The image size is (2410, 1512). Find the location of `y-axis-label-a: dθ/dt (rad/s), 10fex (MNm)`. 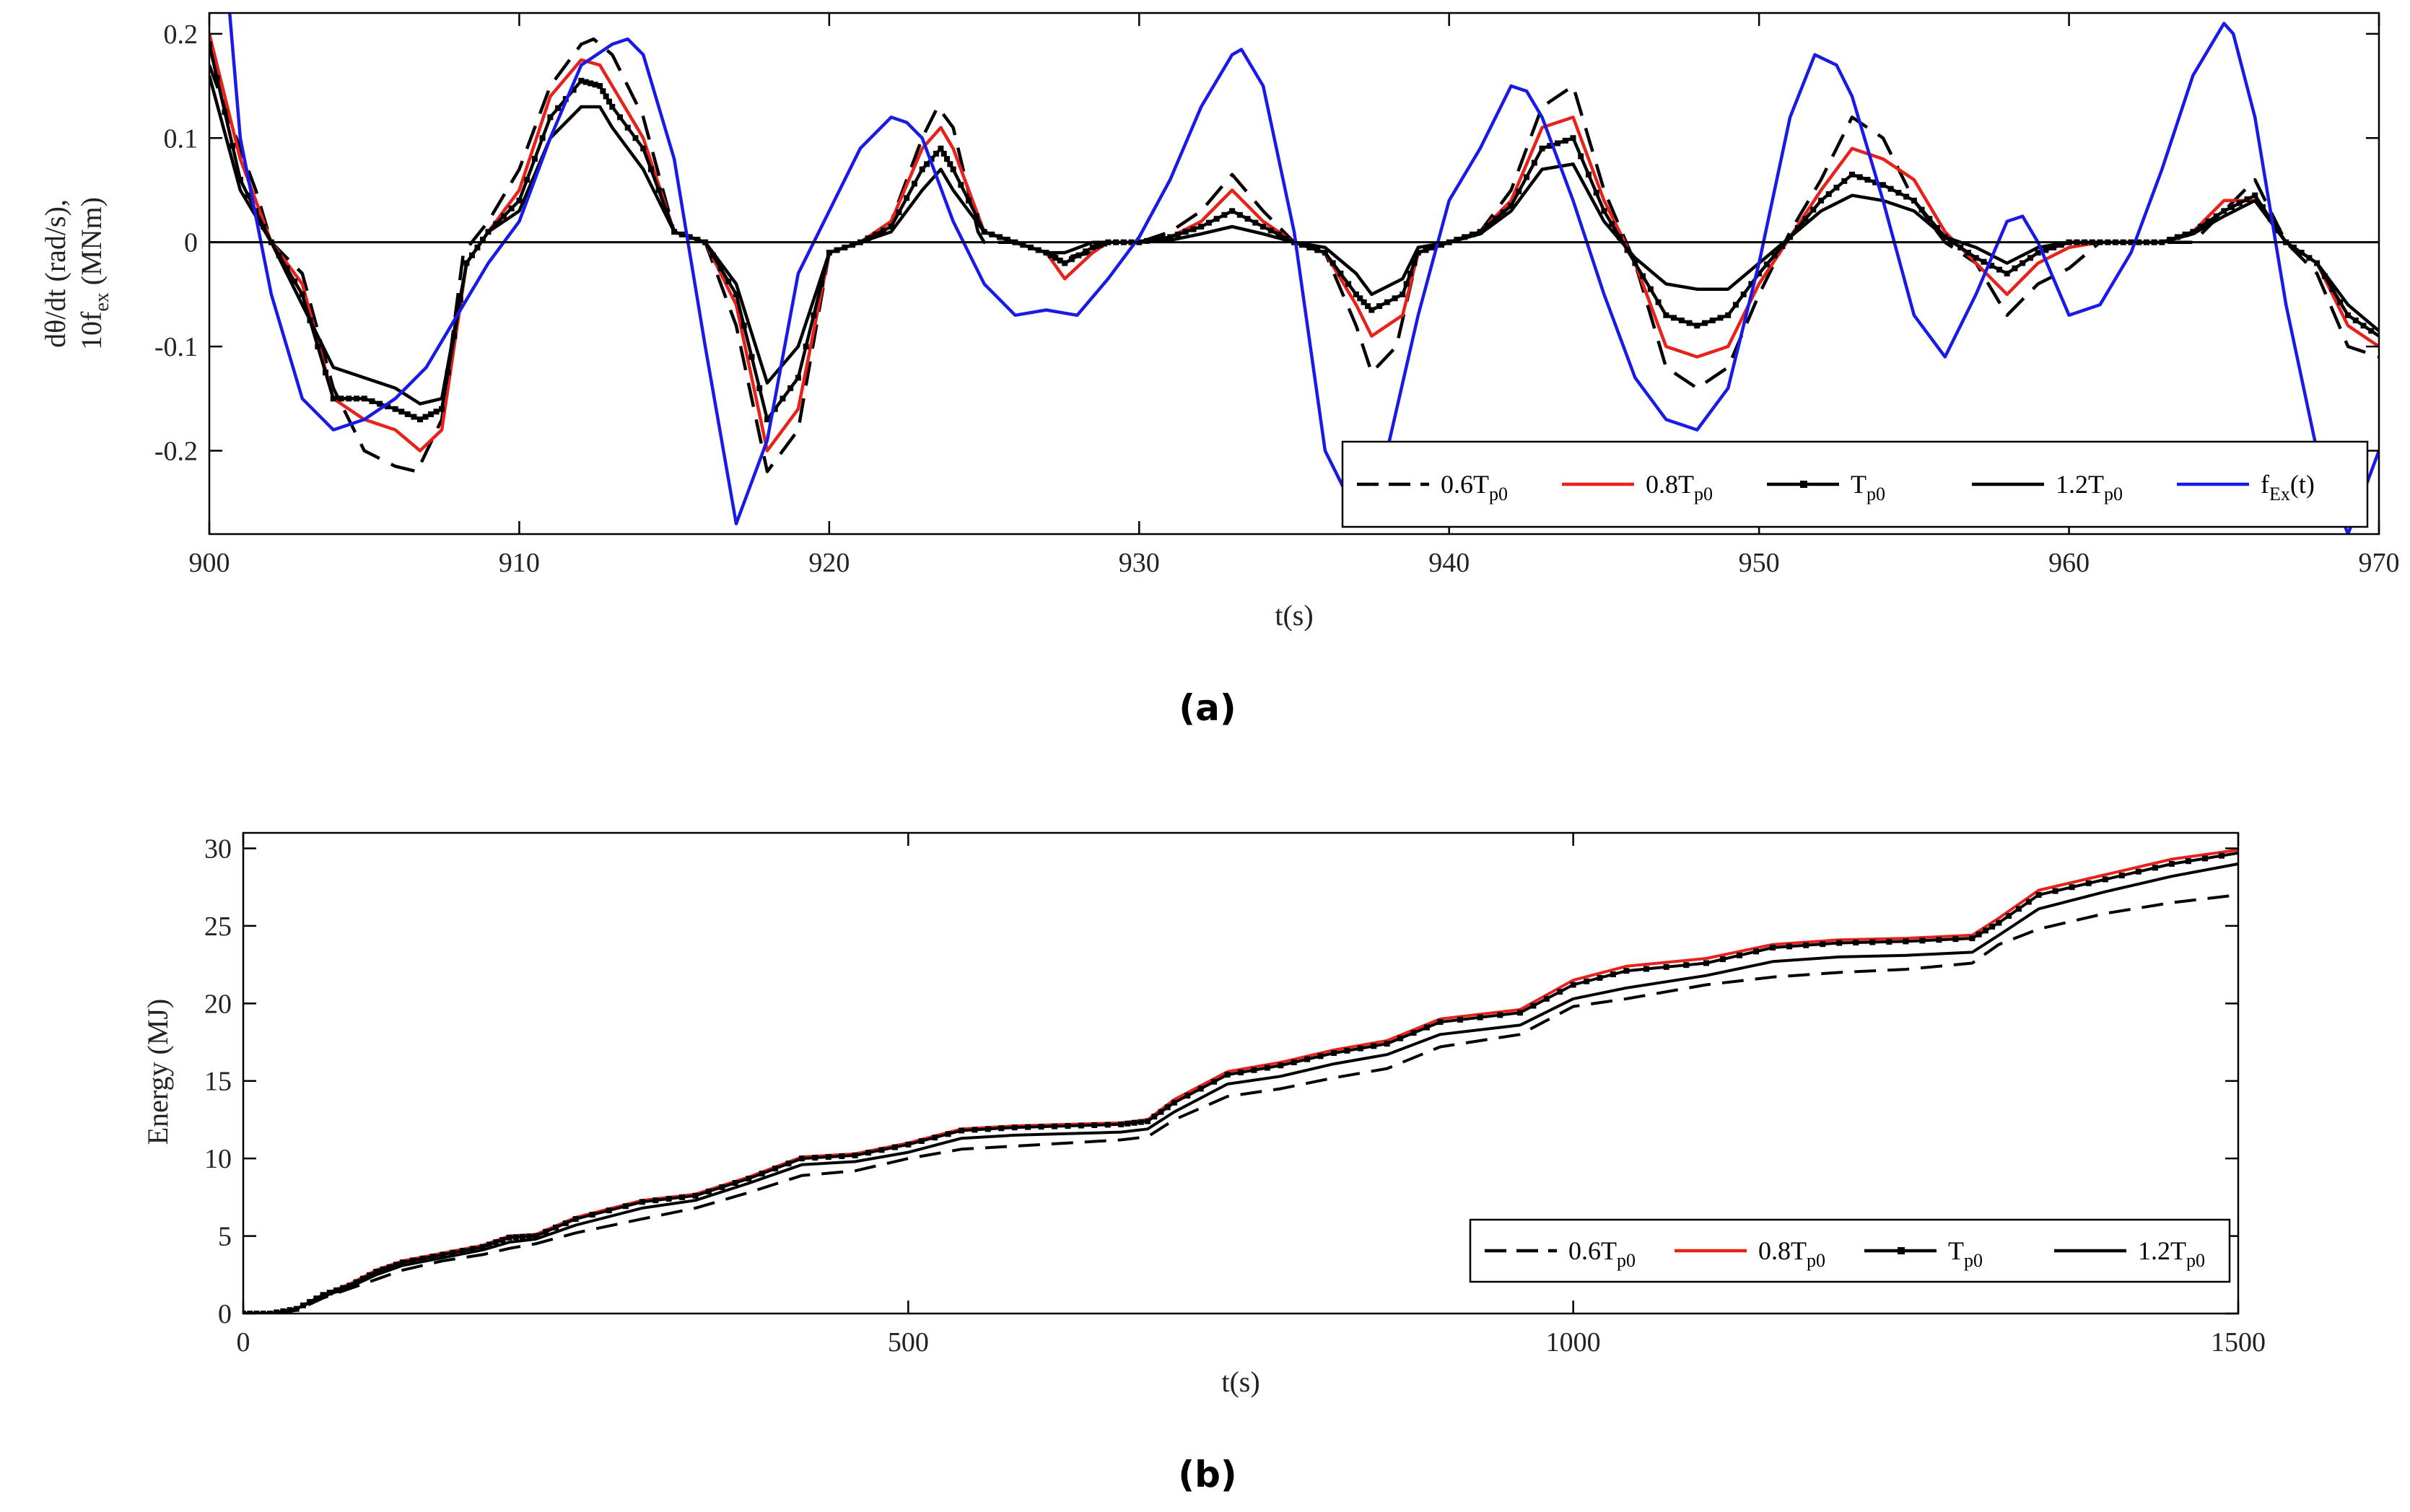

y-axis-label-a: dθ/dt (rad/s), 10fex (MNm) is located at coordinates (76, 273).